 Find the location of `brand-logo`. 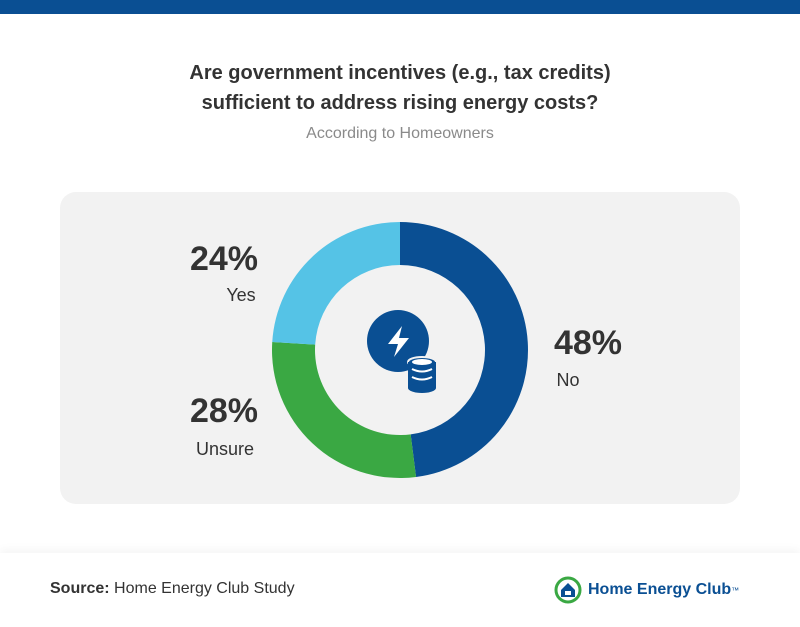

brand-logo is located at coordinates (568, 590).